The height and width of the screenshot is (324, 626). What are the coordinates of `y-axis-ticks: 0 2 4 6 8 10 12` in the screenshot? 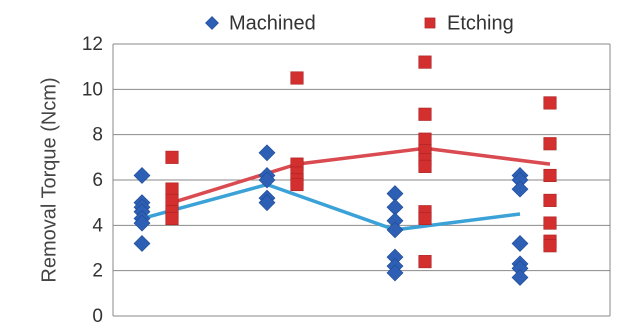 It's located at (93, 179).